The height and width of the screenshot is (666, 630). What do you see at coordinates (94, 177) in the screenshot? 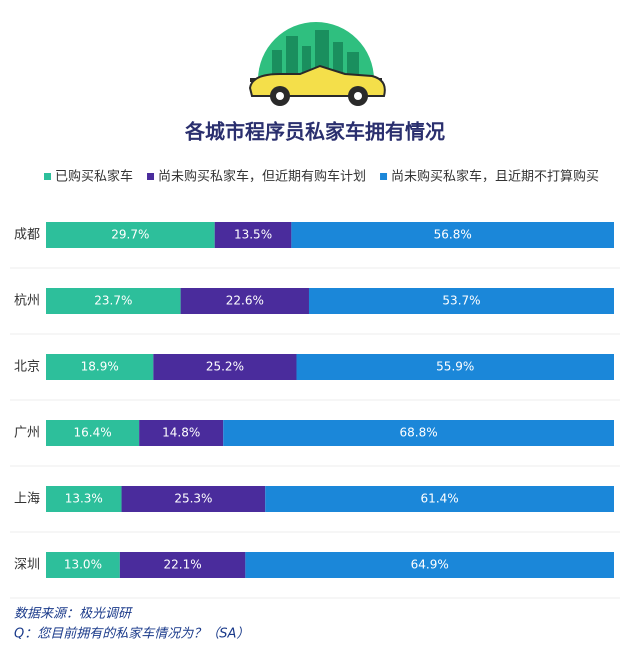
I see `legend-label: 已购买私家车` at bounding box center [94, 177].